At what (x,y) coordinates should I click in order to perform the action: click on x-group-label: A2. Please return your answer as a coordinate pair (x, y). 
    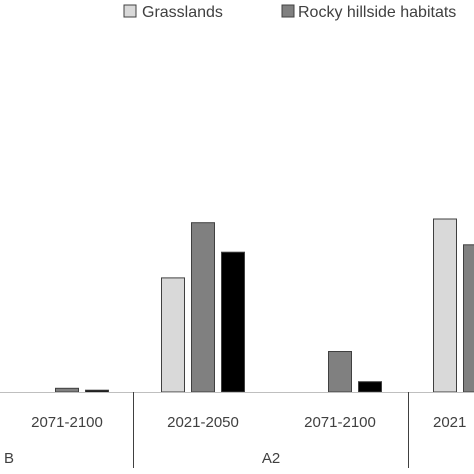
    Looking at the image, I should click on (271, 458).